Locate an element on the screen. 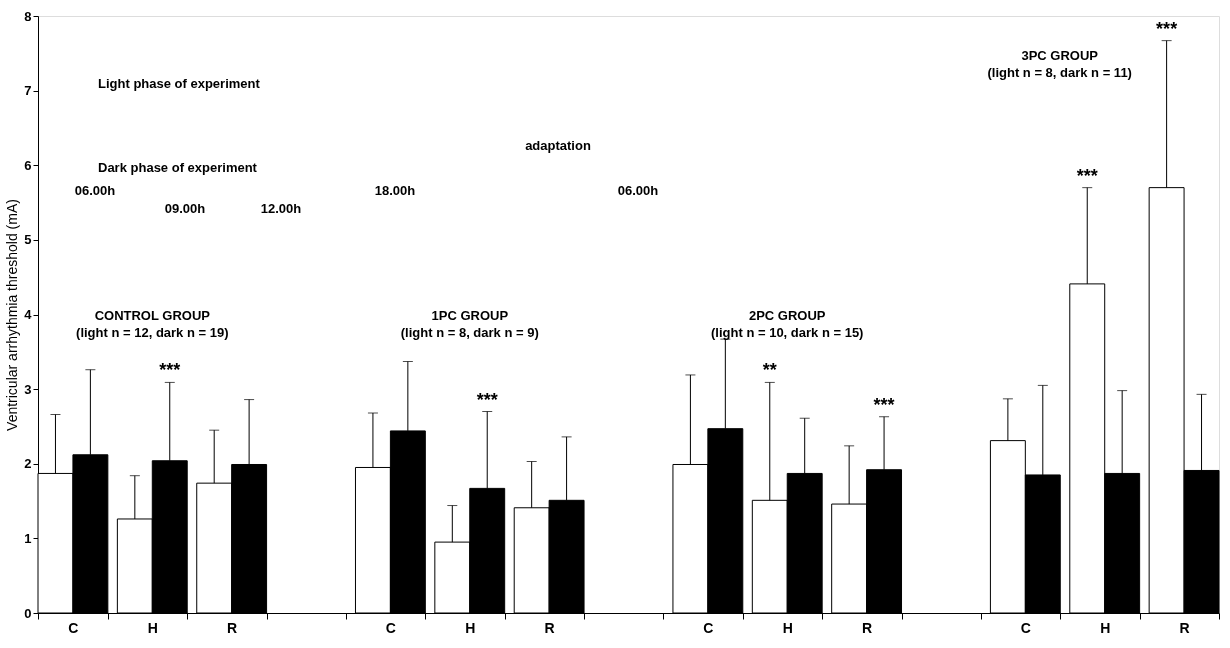 The width and height of the screenshot is (1230, 648). annotation: 3PC GROUP (light n = 8, dark n = 11) is located at coordinates (1059, 64).